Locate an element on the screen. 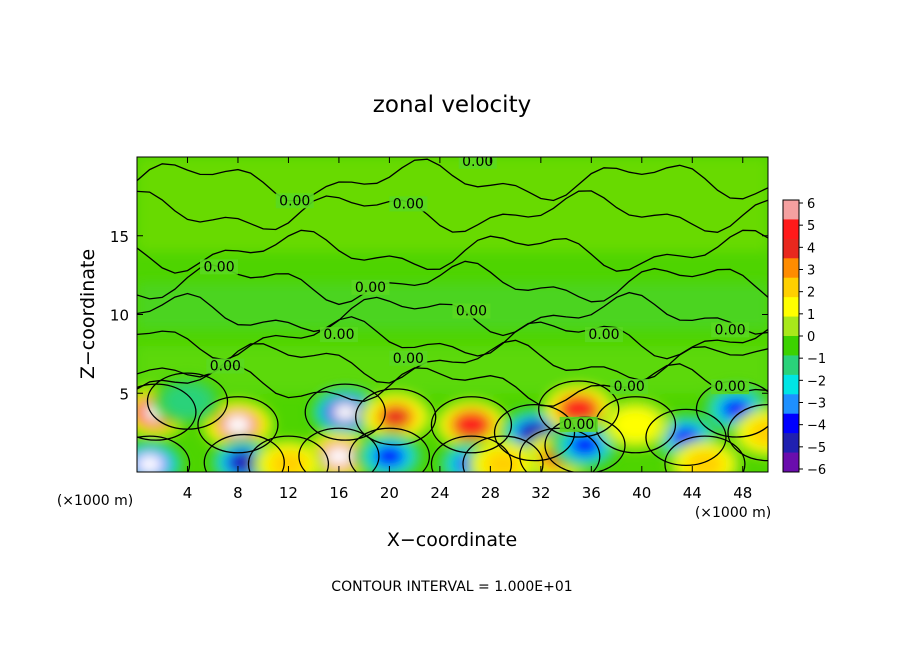 The width and height of the screenshot is (904, 654). field-band is located at coordinates (452, 204).